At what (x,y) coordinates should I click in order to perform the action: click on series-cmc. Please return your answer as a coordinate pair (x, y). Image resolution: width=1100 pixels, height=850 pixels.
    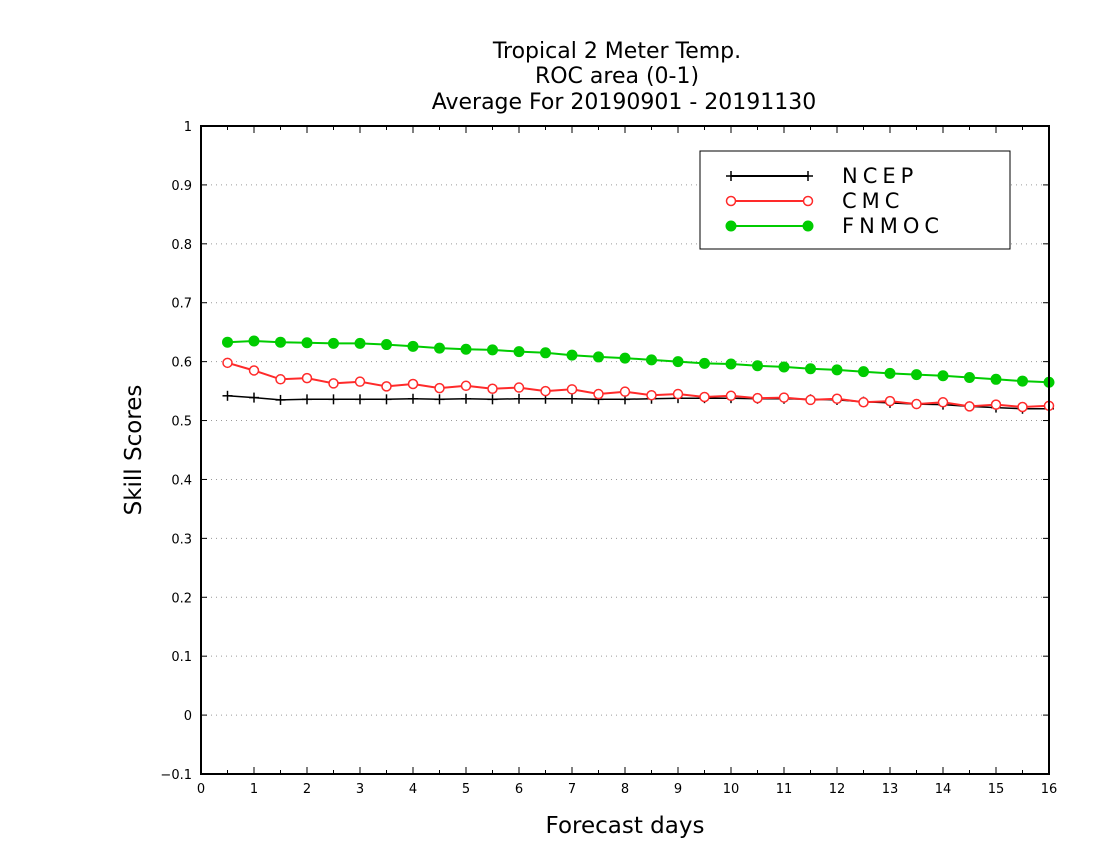
    Looking at the image, I should click on (638, 385).